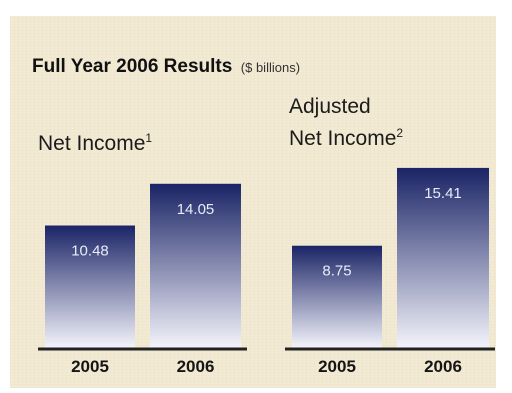 Image resolution: width=512 pixels, height=393 pixels. I want to click on bar-net-income-2005, so click(90, 286).